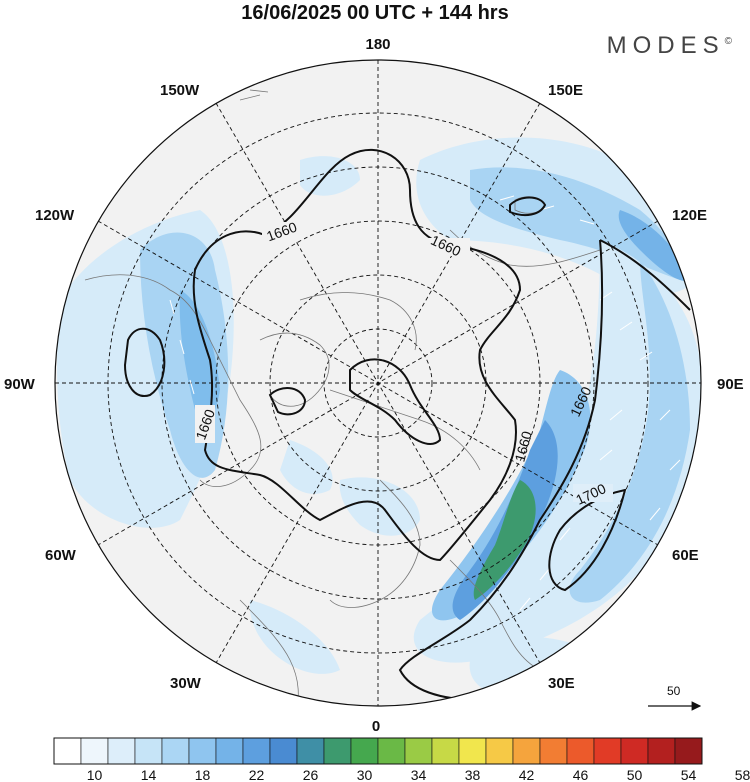  Describe the element at coordinates (20, 384) in the screenshot. I see `lon-label-90w: 90W` at that location.